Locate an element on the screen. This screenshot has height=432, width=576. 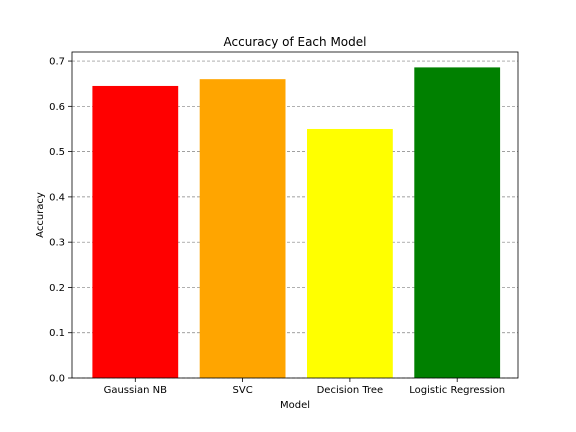
y-tick-label: 0.2 is located at coordinates (57, 288).